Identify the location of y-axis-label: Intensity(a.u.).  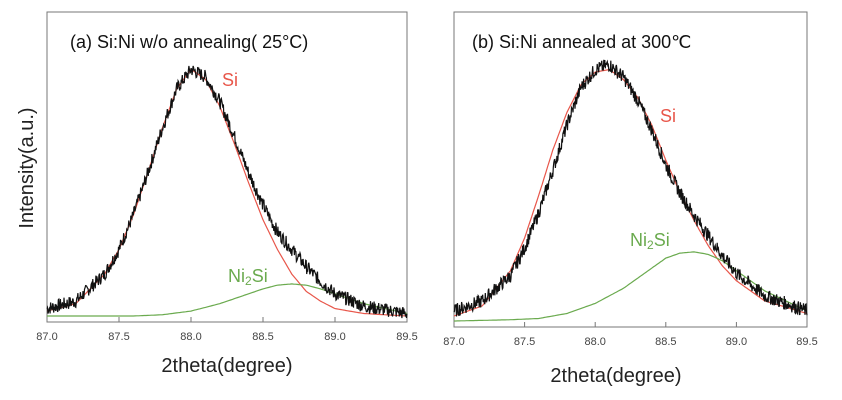
(27, 167).